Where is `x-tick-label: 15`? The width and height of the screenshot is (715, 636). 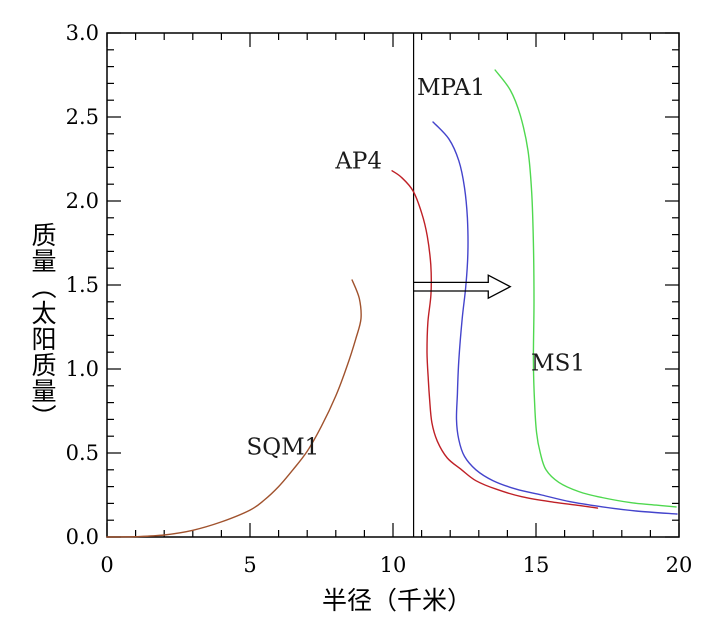
x-tick-label: 15 is located at coordinates (536, 565).